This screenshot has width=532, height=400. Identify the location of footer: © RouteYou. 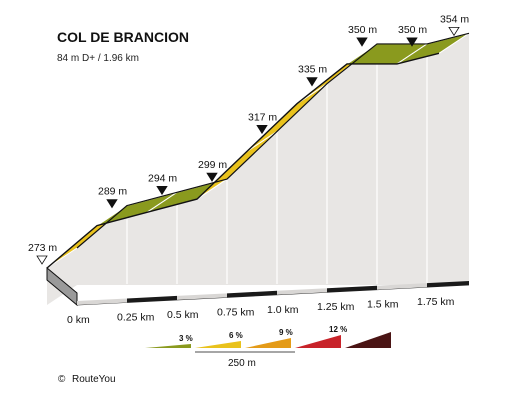
(87, 379).